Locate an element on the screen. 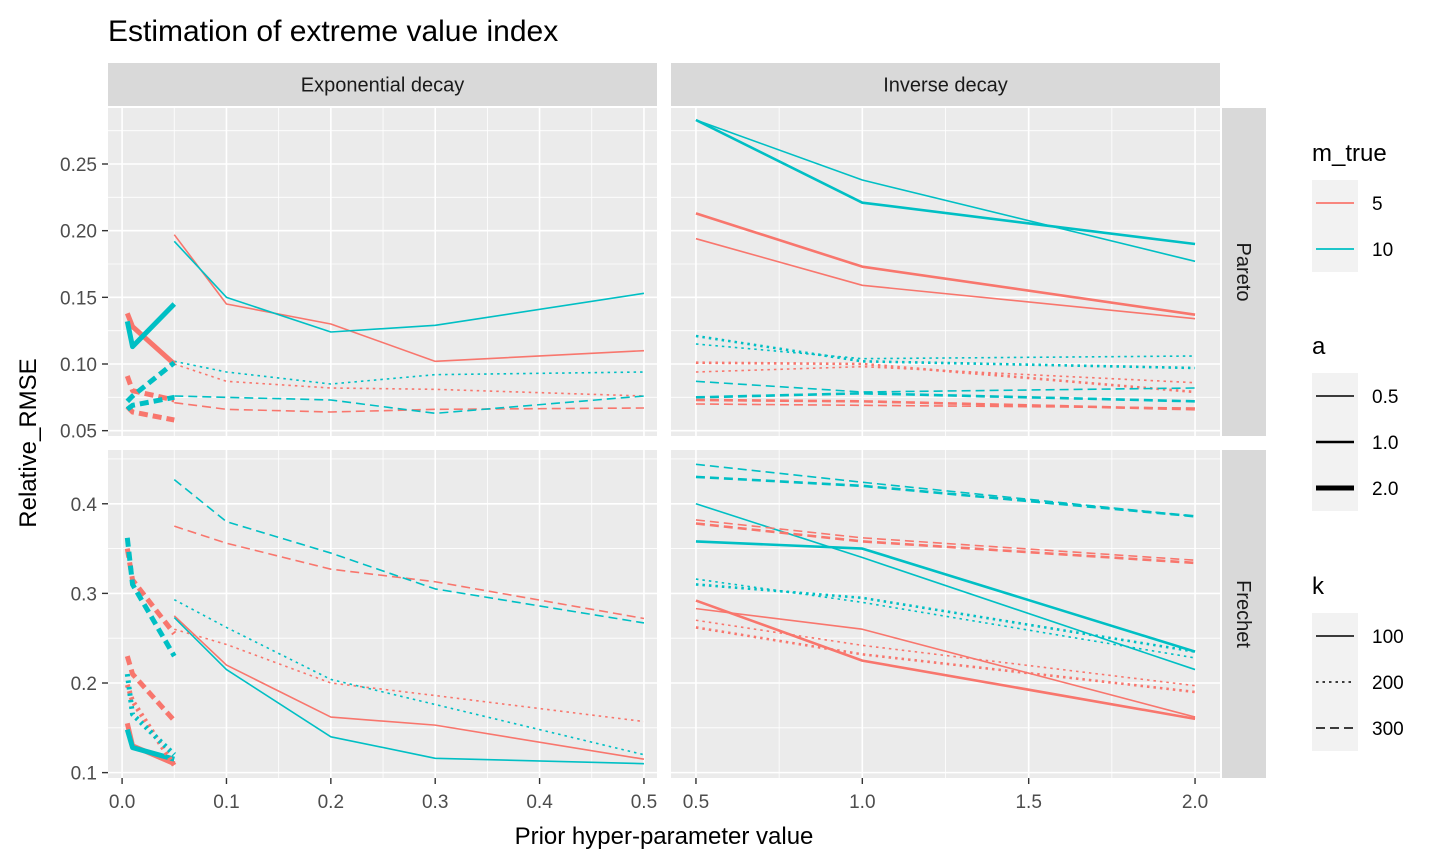 Image resolution: width=1440 pixels, height=864 pixels. legend-label: 10 is located at coordinates (1382, 250).